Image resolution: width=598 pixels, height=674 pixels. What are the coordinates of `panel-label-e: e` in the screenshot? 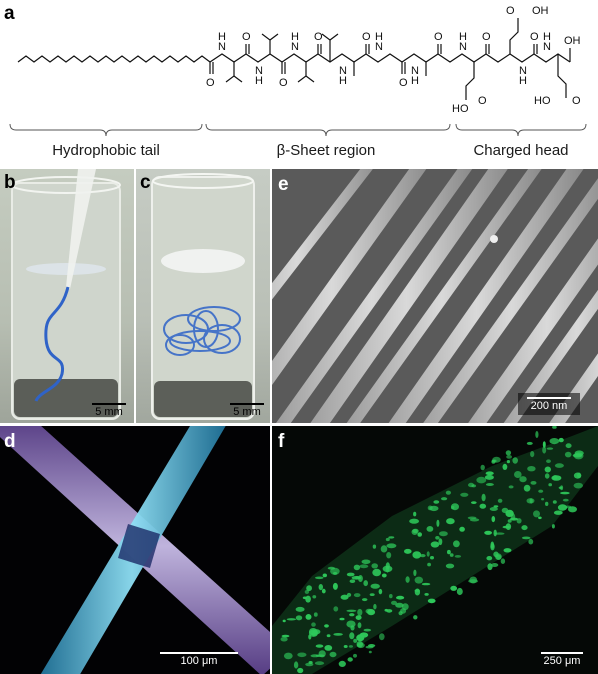 It's located at (283, 184).